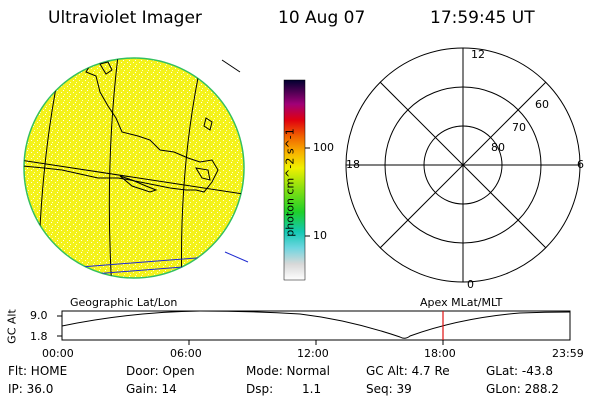 Image resolution: width=600 pixels, height=400 pixels. I want to click on altitude-plot, so click(314, 327).